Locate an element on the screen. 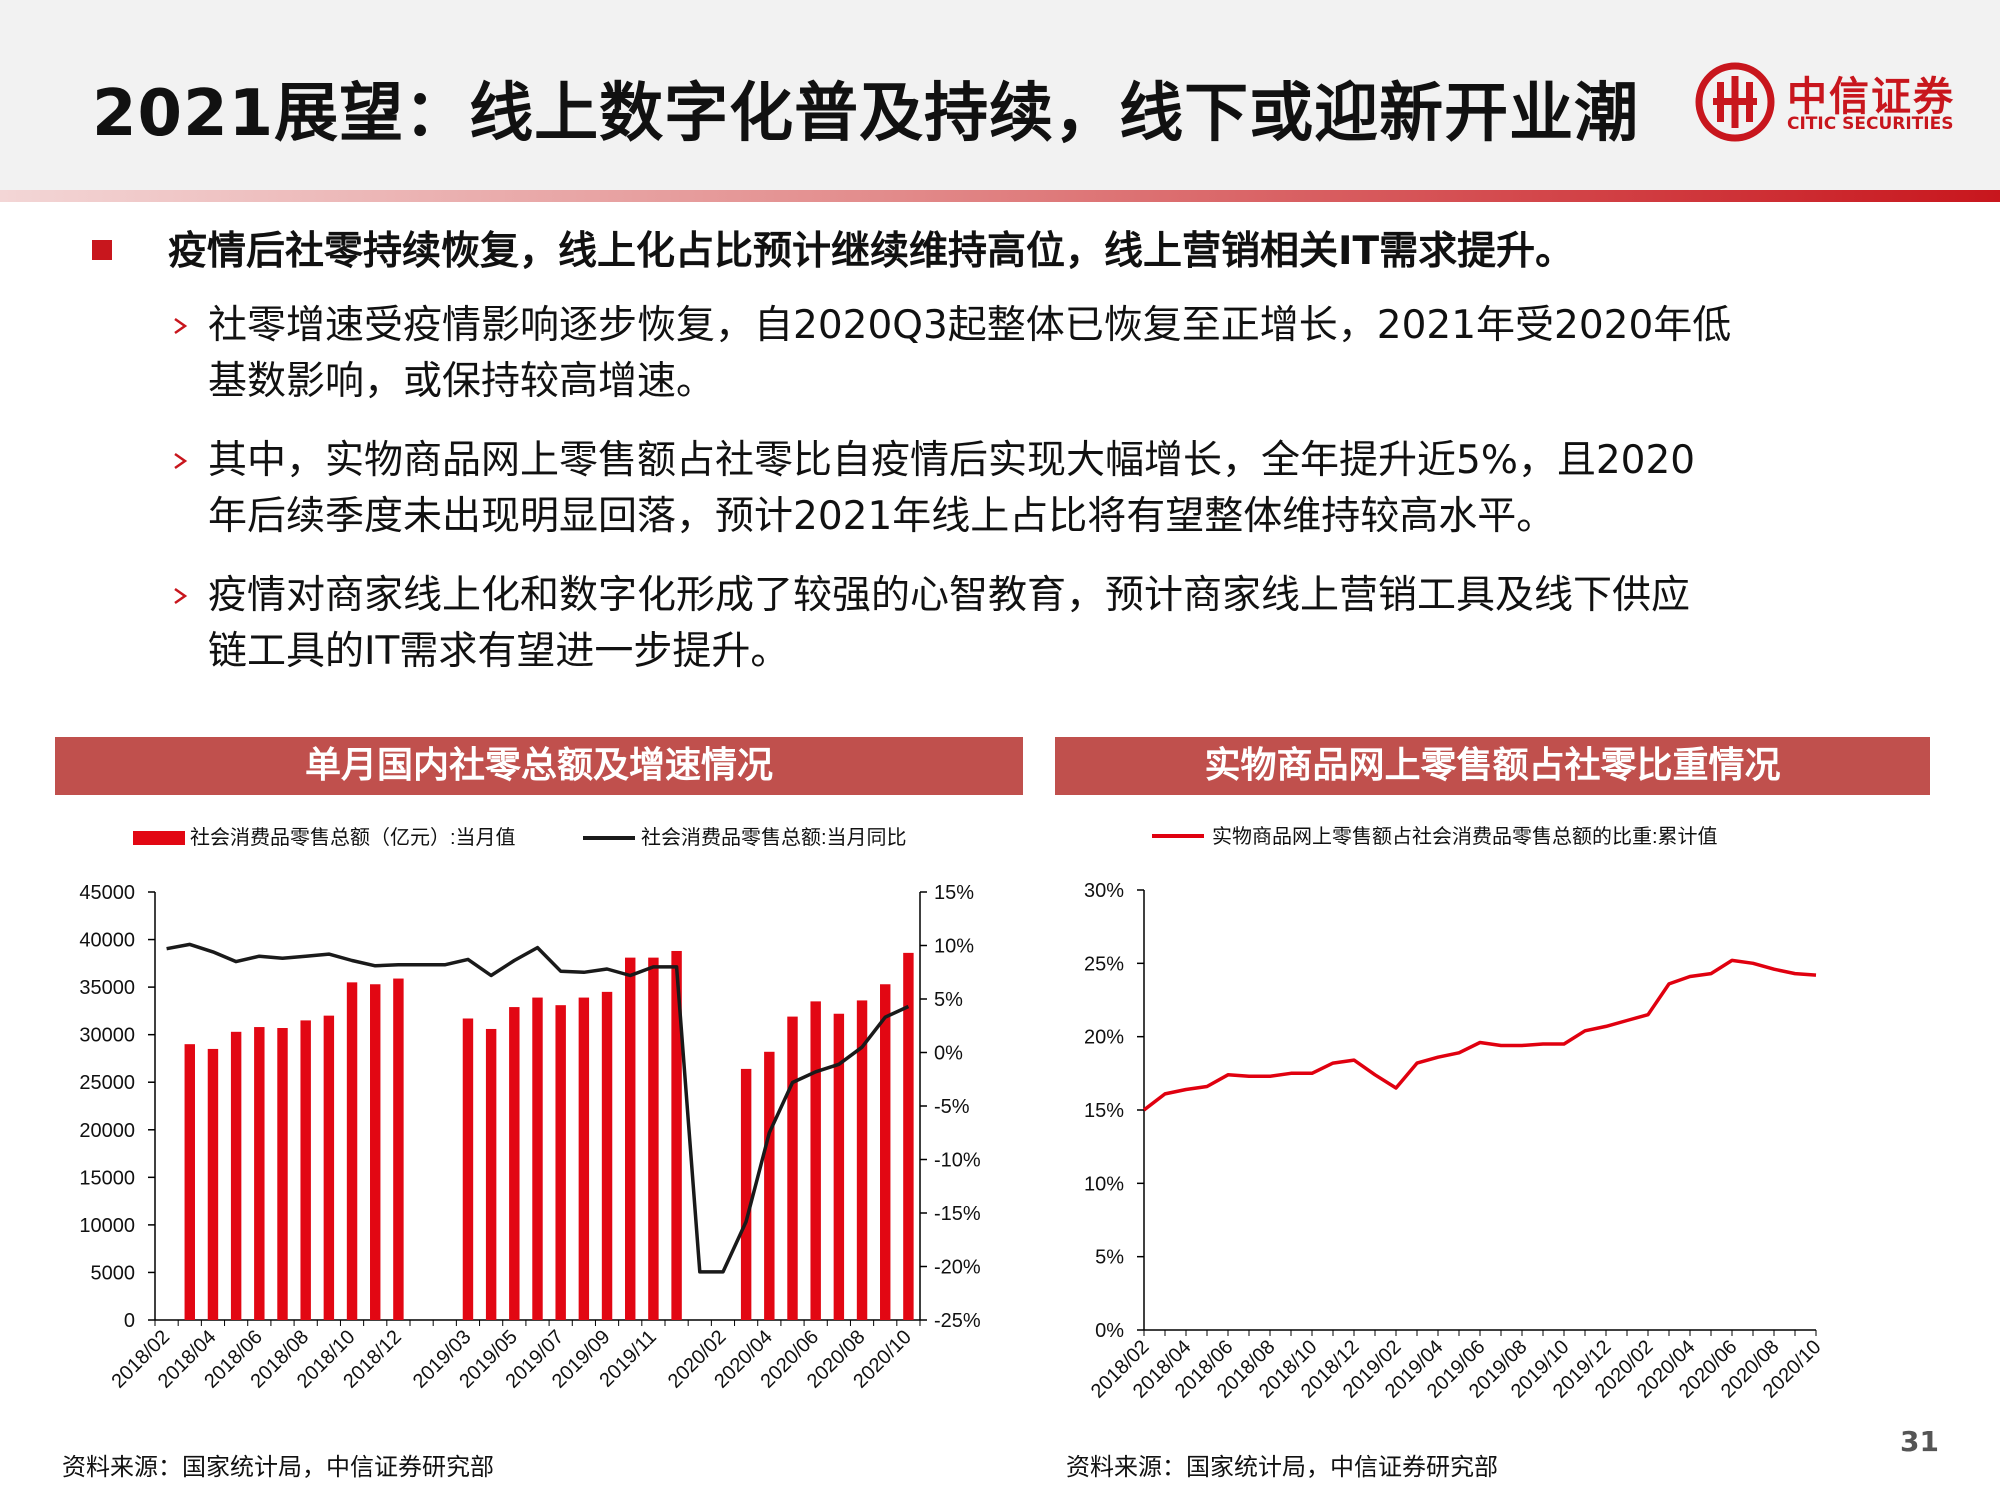  right-y-tick-label: -10% is located at coordinates (957, 1161).